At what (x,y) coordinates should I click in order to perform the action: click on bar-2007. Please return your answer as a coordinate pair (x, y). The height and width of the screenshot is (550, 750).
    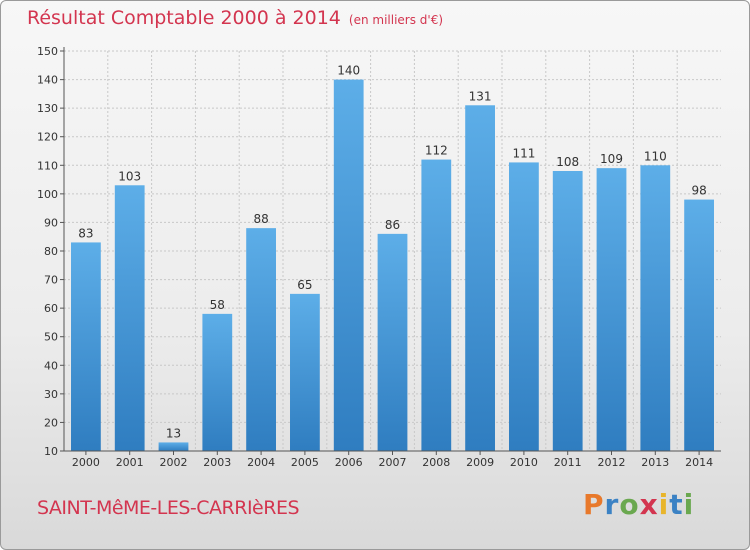
    Looking at the image, I should click on (392, 342).